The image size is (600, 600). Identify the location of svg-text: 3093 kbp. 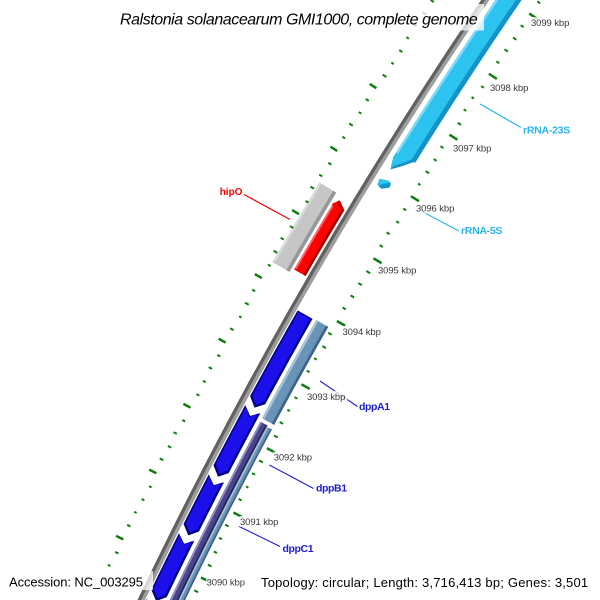
(326, 397).